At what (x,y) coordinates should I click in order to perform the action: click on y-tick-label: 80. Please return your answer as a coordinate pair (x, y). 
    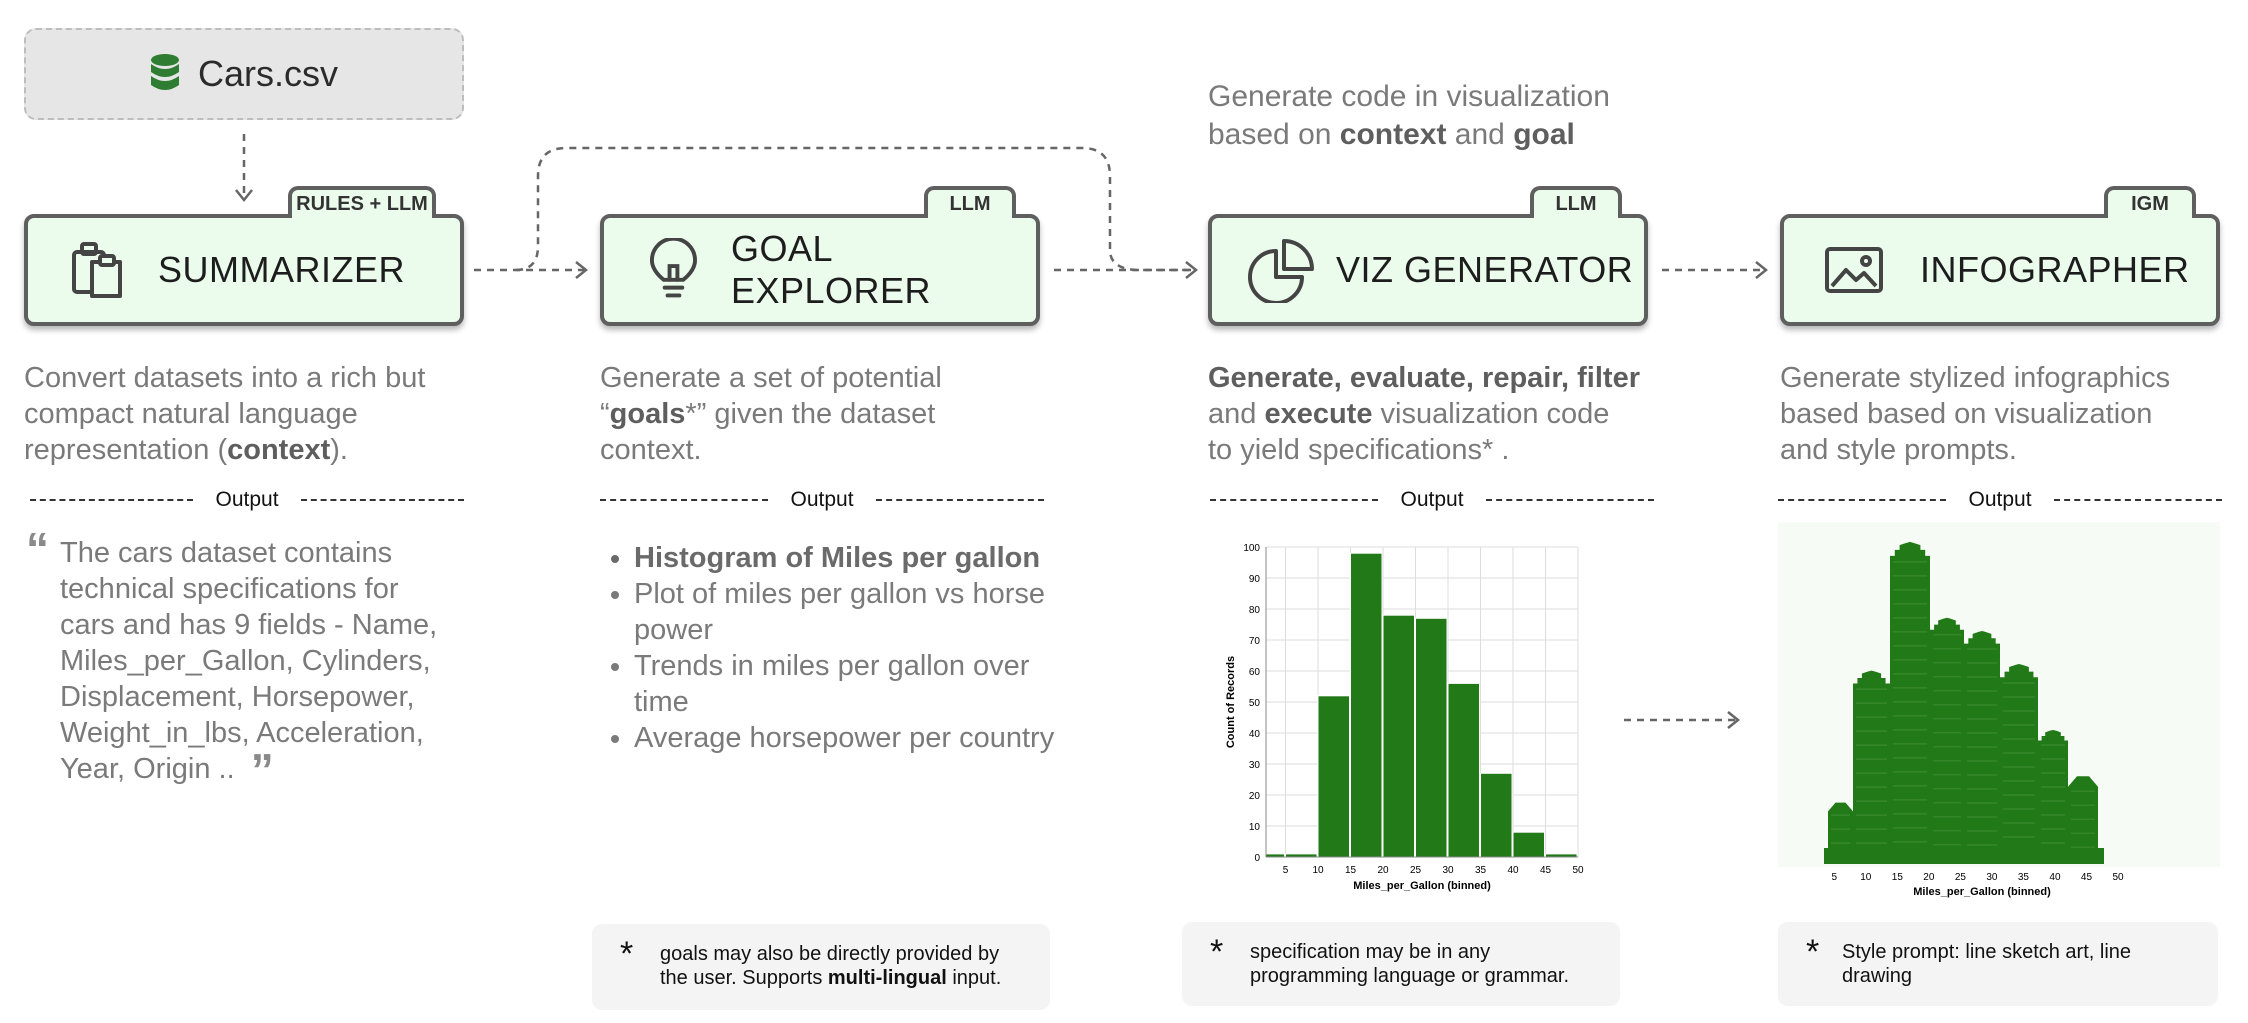
    Looking at the image, I should click on (1255, 610).